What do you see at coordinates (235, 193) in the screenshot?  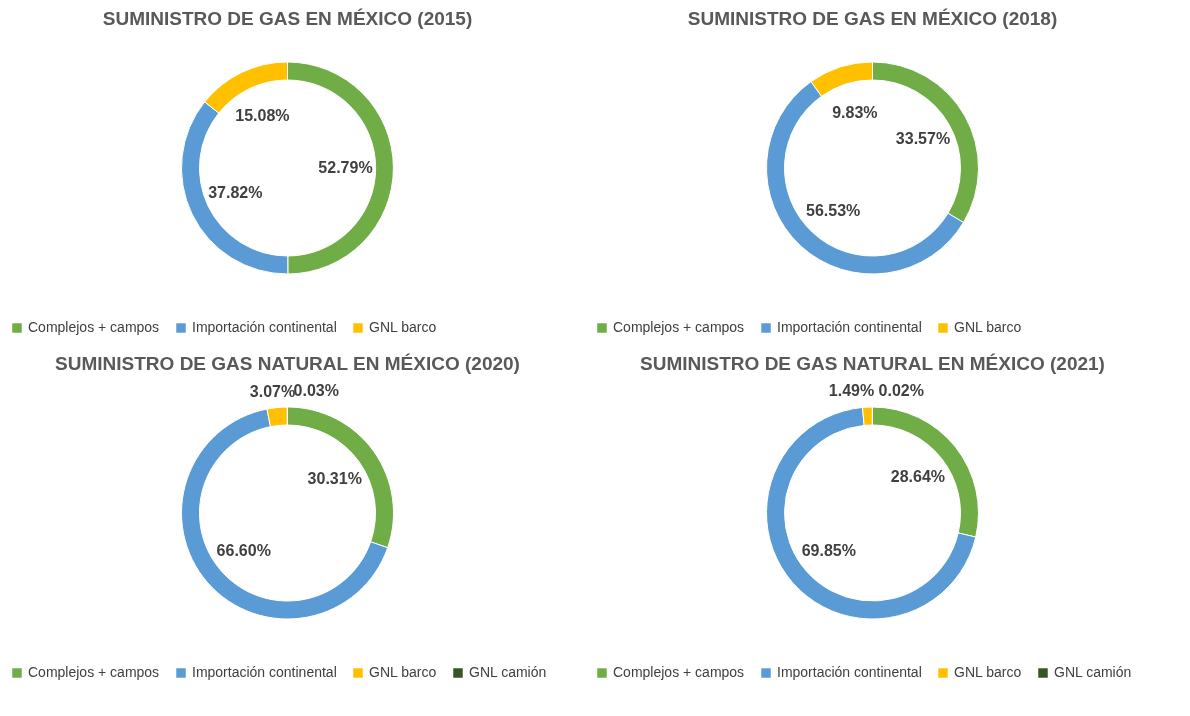 I see `data-label: 37.82%` at bounding box center [235, 193].